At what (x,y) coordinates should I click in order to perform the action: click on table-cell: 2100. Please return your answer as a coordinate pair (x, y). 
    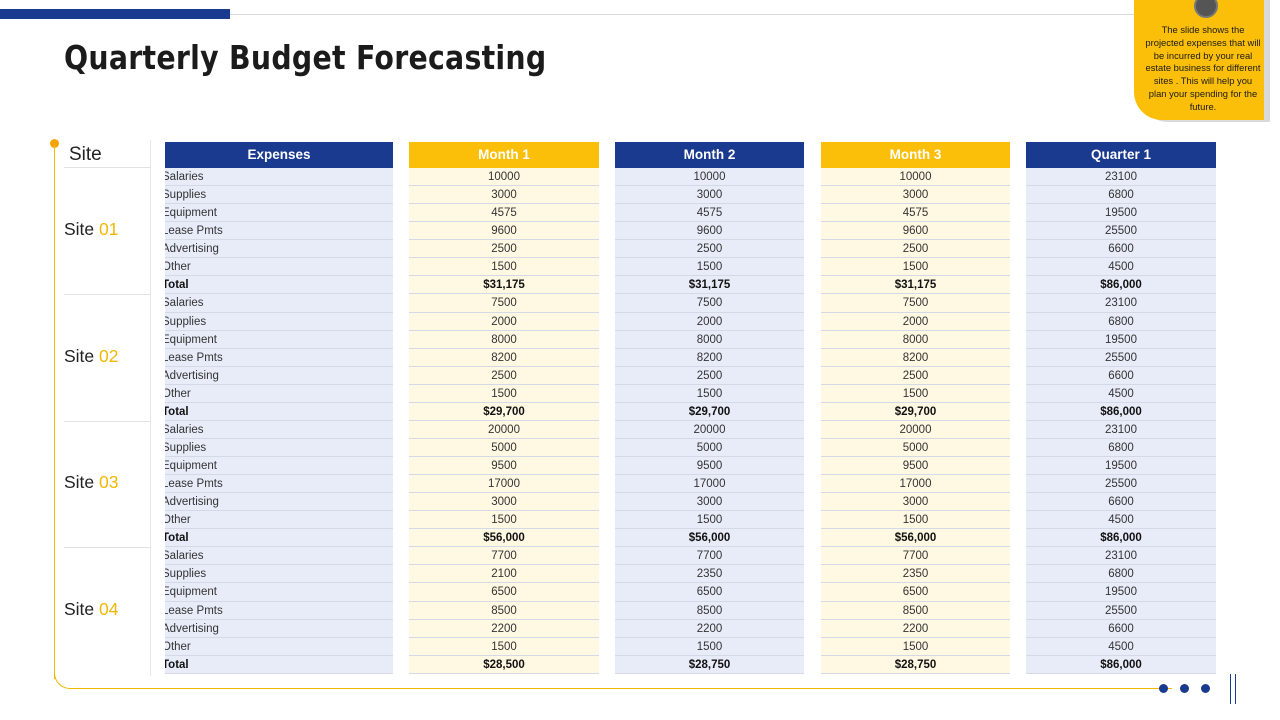
    Looking at the image, I should click on (504, 574).